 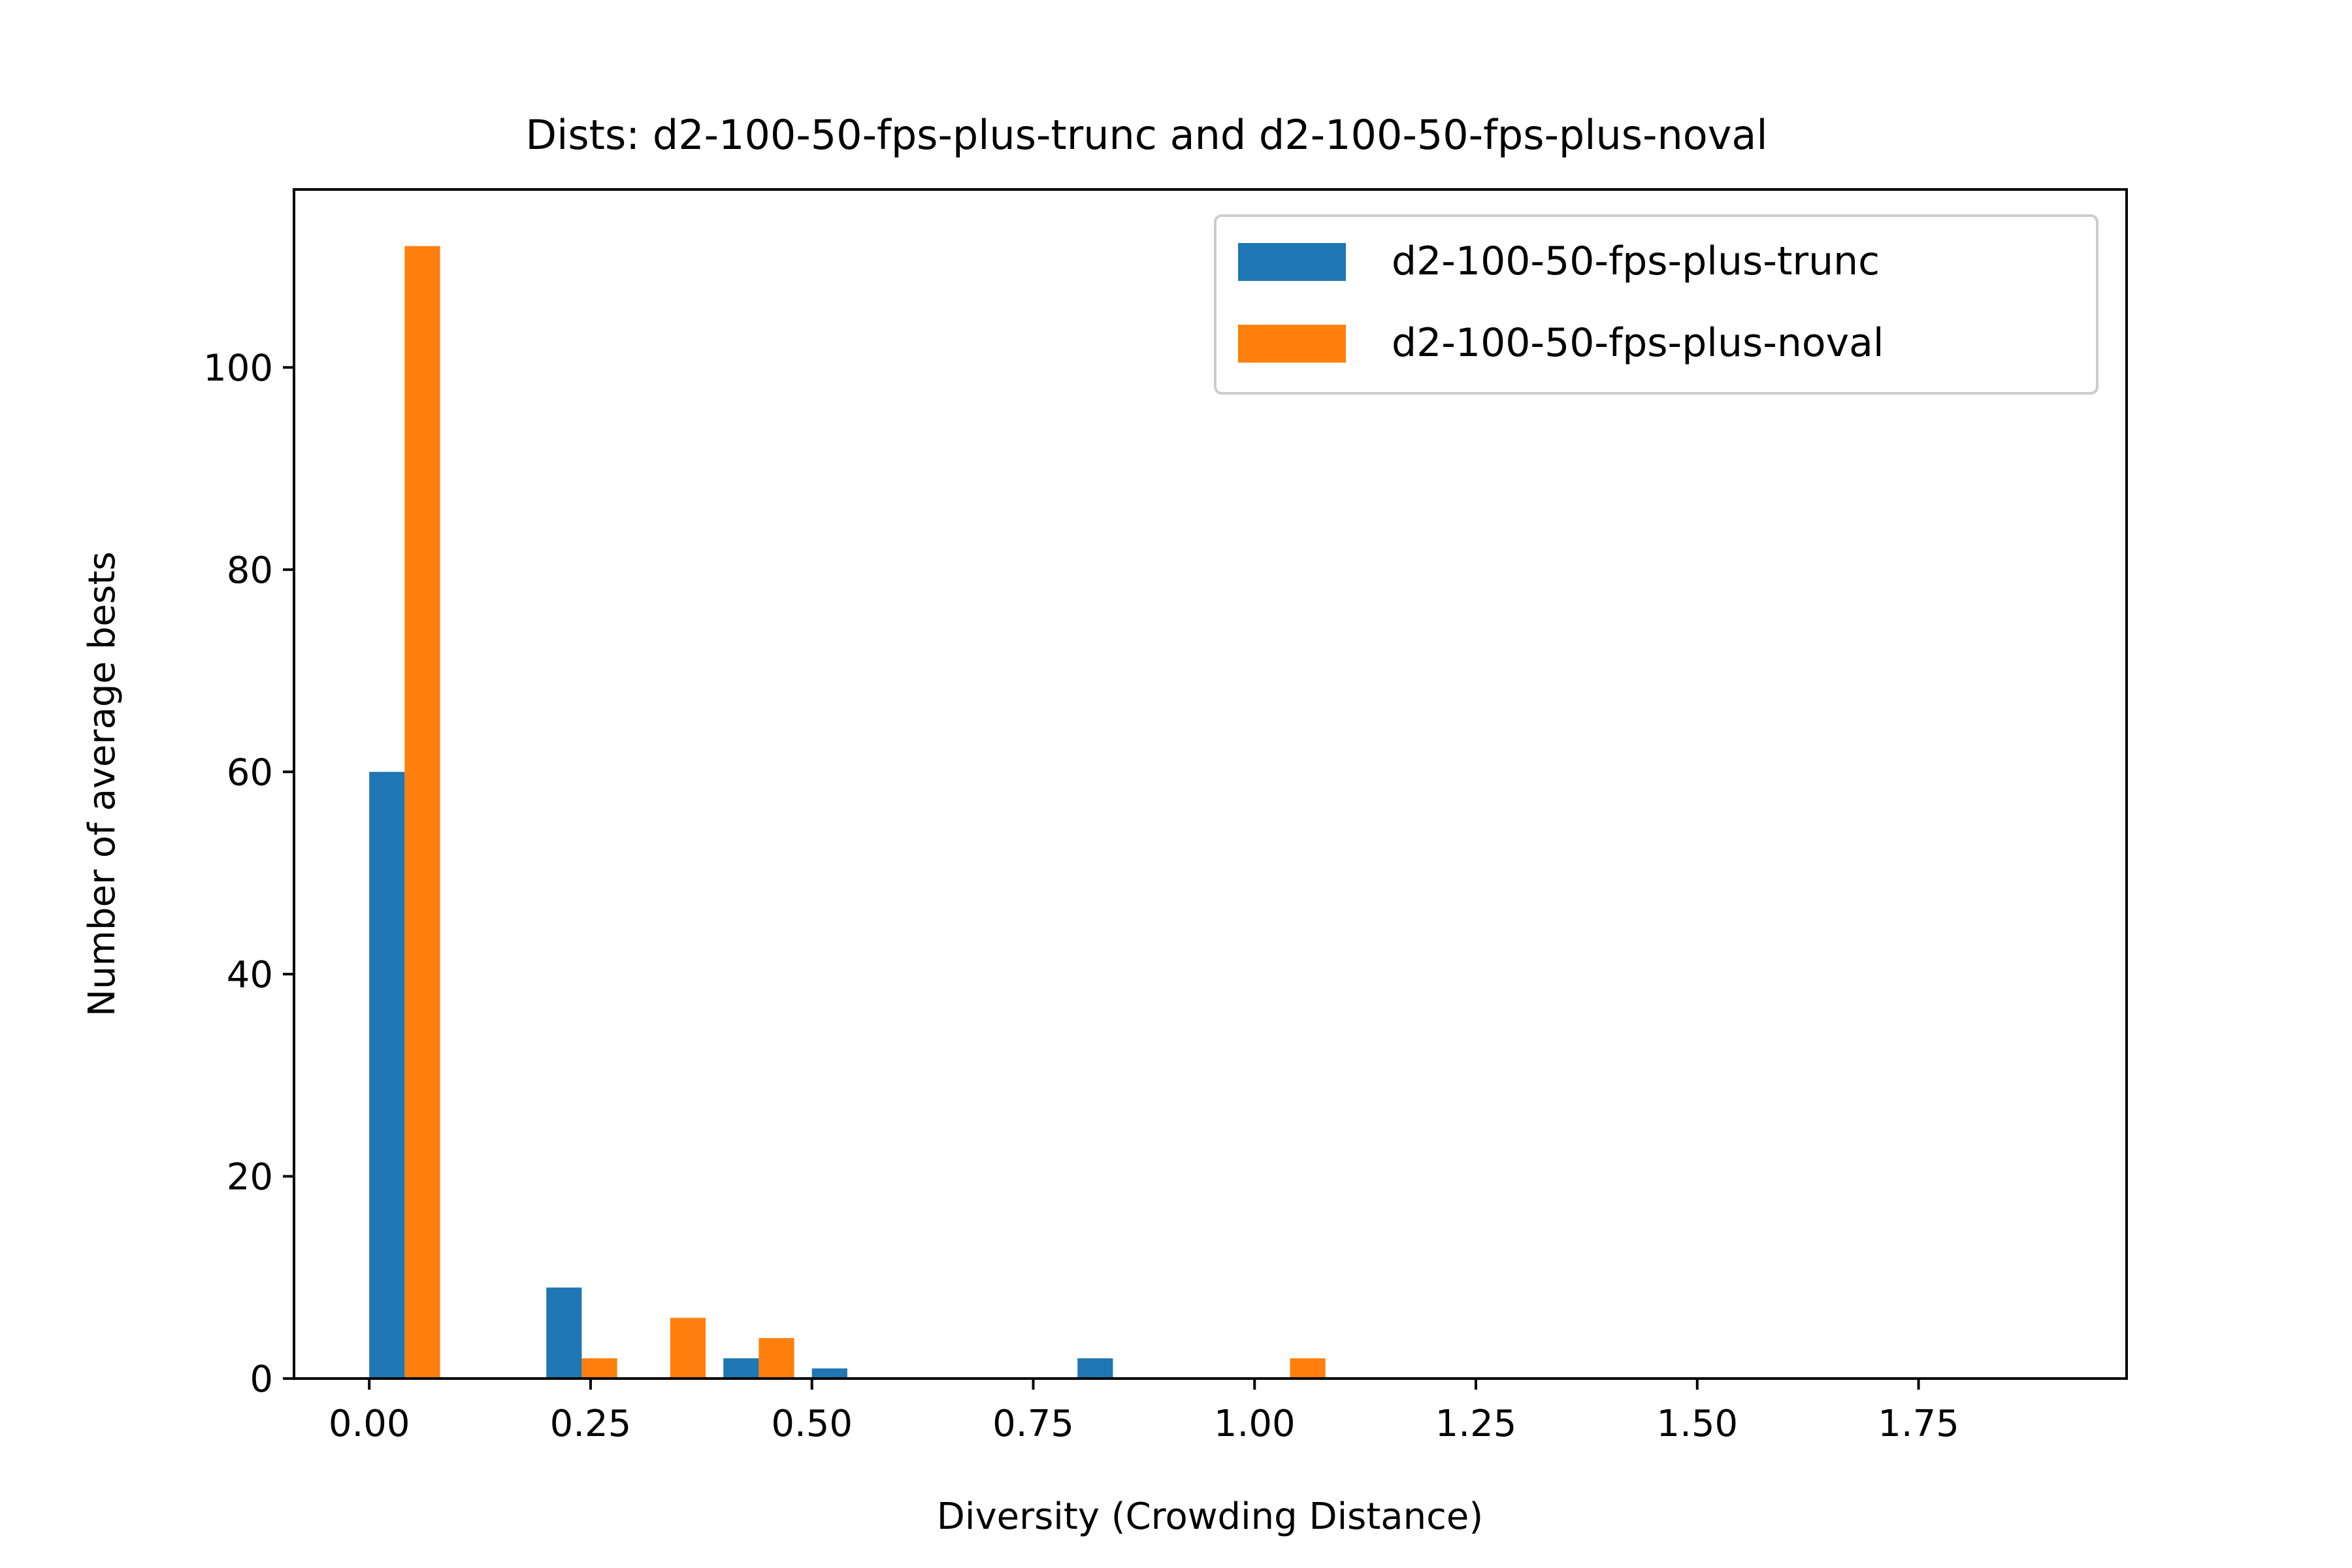 I want to click on y-tick-label-3: 60, so click(x=250, y=772).